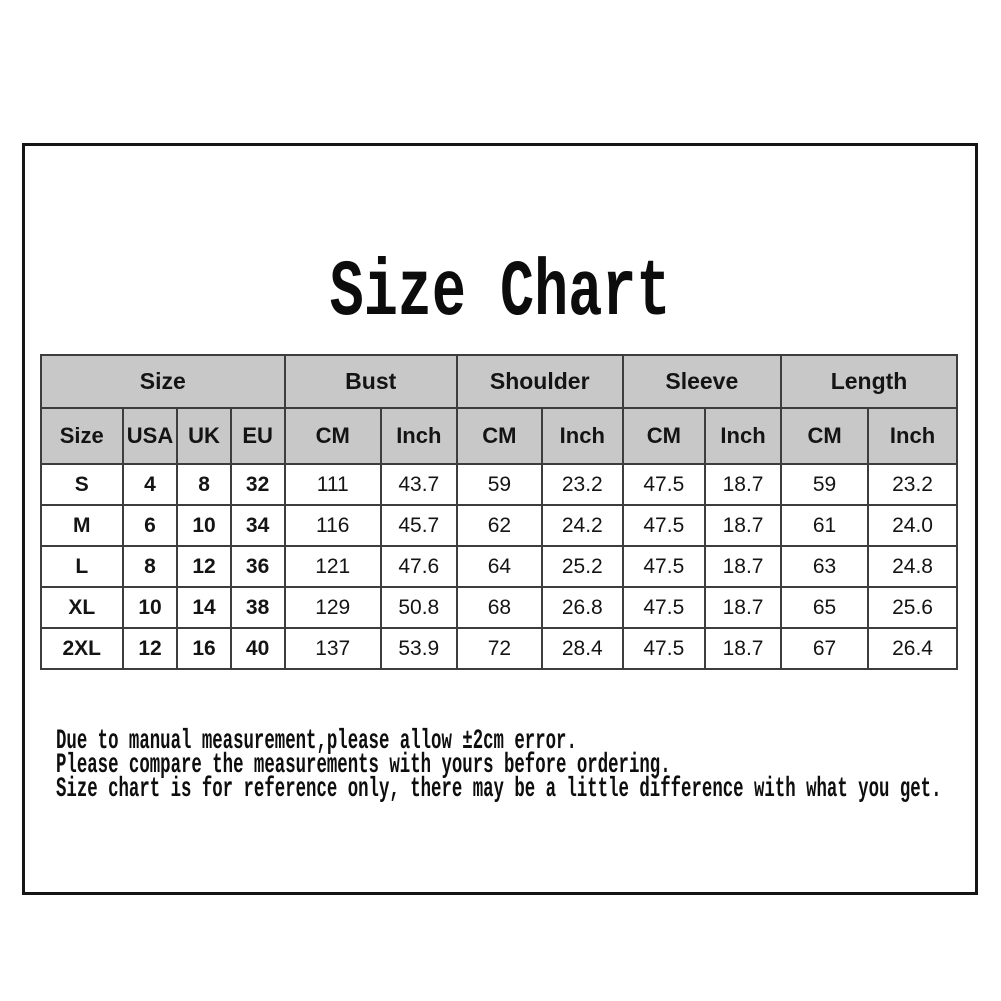 Image resolution: width=1001 pixels, height=1001 pixels. What do you see at coordinates (257, 525) in the screenshot?
I see `eu-cell: 34` at bounding box center [257, 525].